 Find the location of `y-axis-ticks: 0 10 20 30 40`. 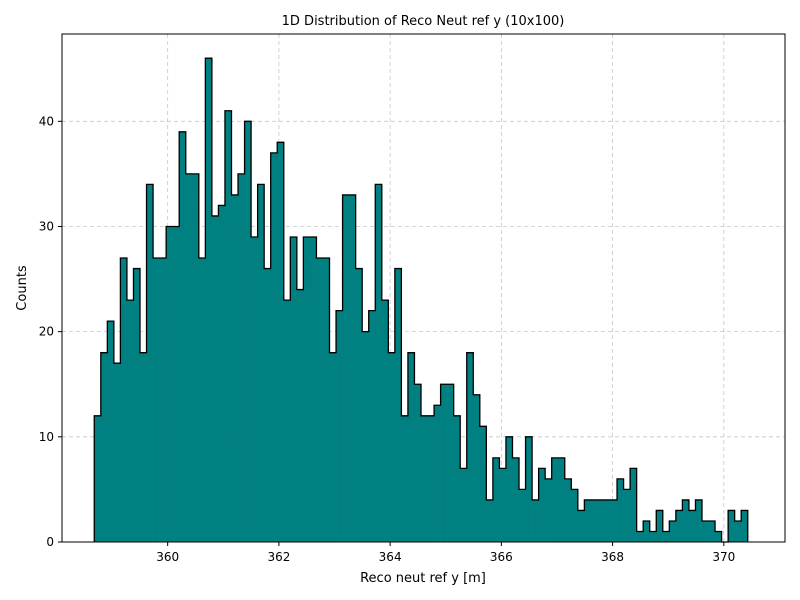

y-axis-ticks: 0 10 20 30 40 is located at coordinates (50, 331).